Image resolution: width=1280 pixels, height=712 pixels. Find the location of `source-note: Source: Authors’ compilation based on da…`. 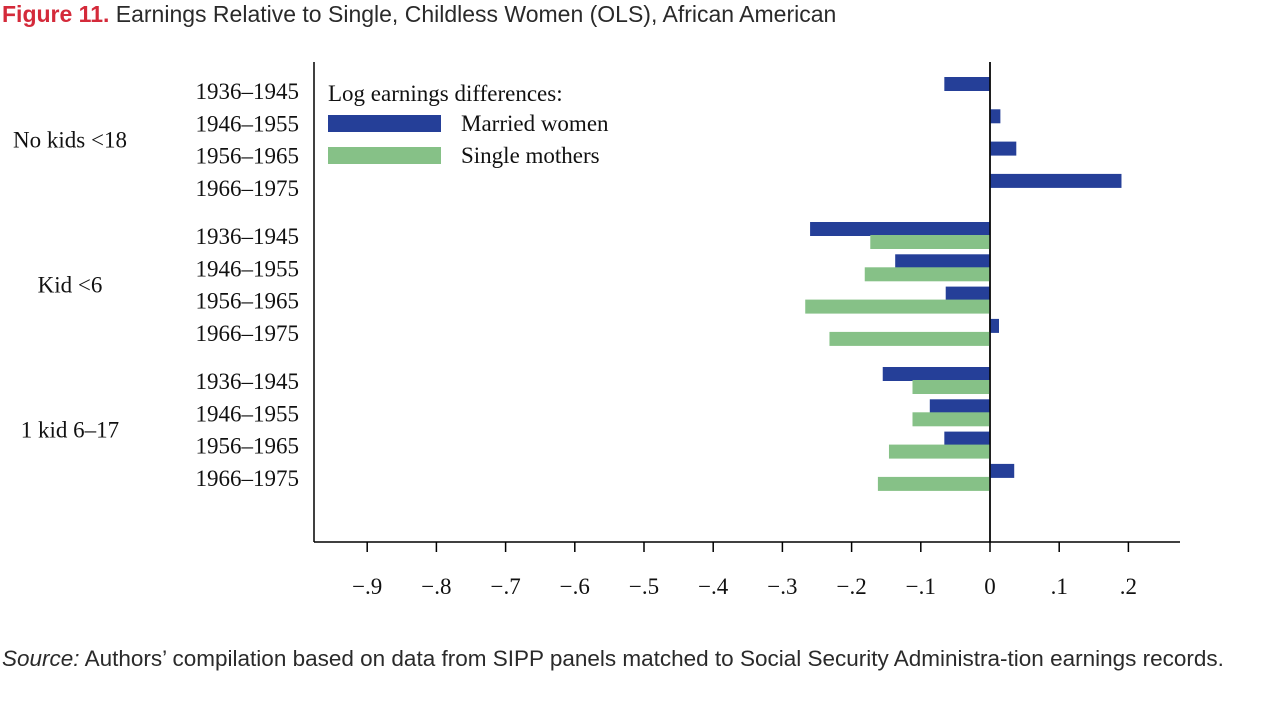

source-note: Source: Authors’ compilation based on da… is located at coordinates (640, 659).